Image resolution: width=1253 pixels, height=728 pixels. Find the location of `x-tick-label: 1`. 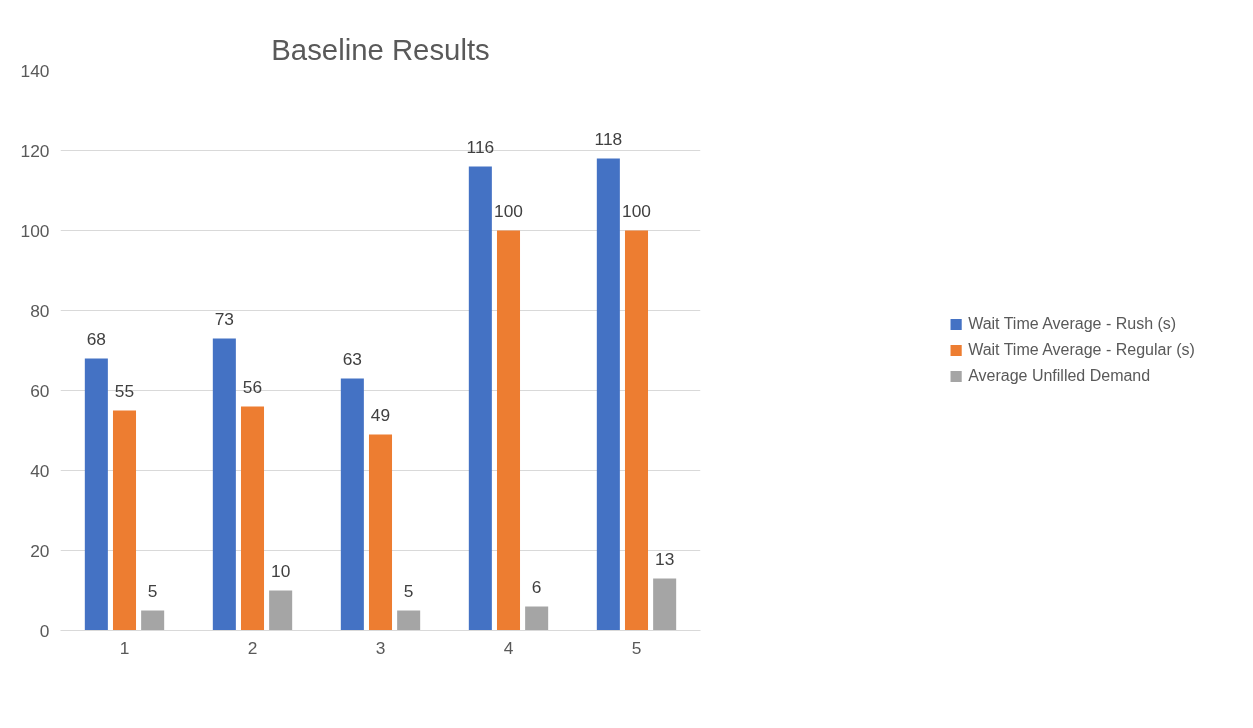

x-tick-label: 1 is located at coordinates (124, 647).